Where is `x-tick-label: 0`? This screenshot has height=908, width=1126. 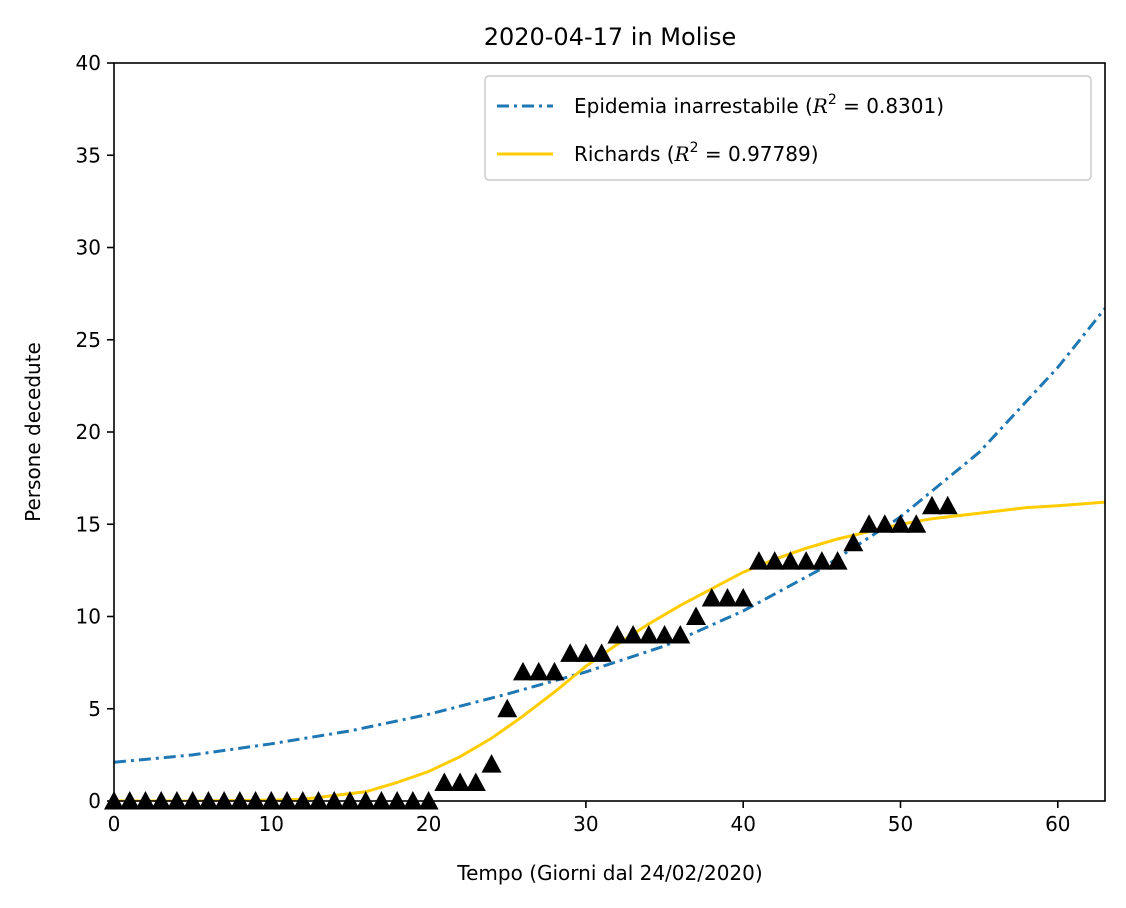 x-tick-label: 0 is located at coordinates (114, 824).